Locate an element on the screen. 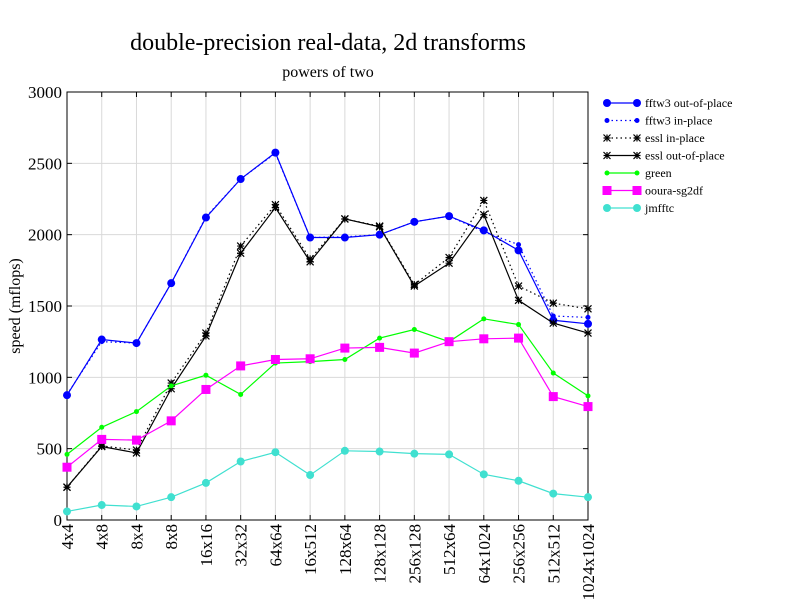  x-tick-label: 8x8 is located at coordinates (171, 537).